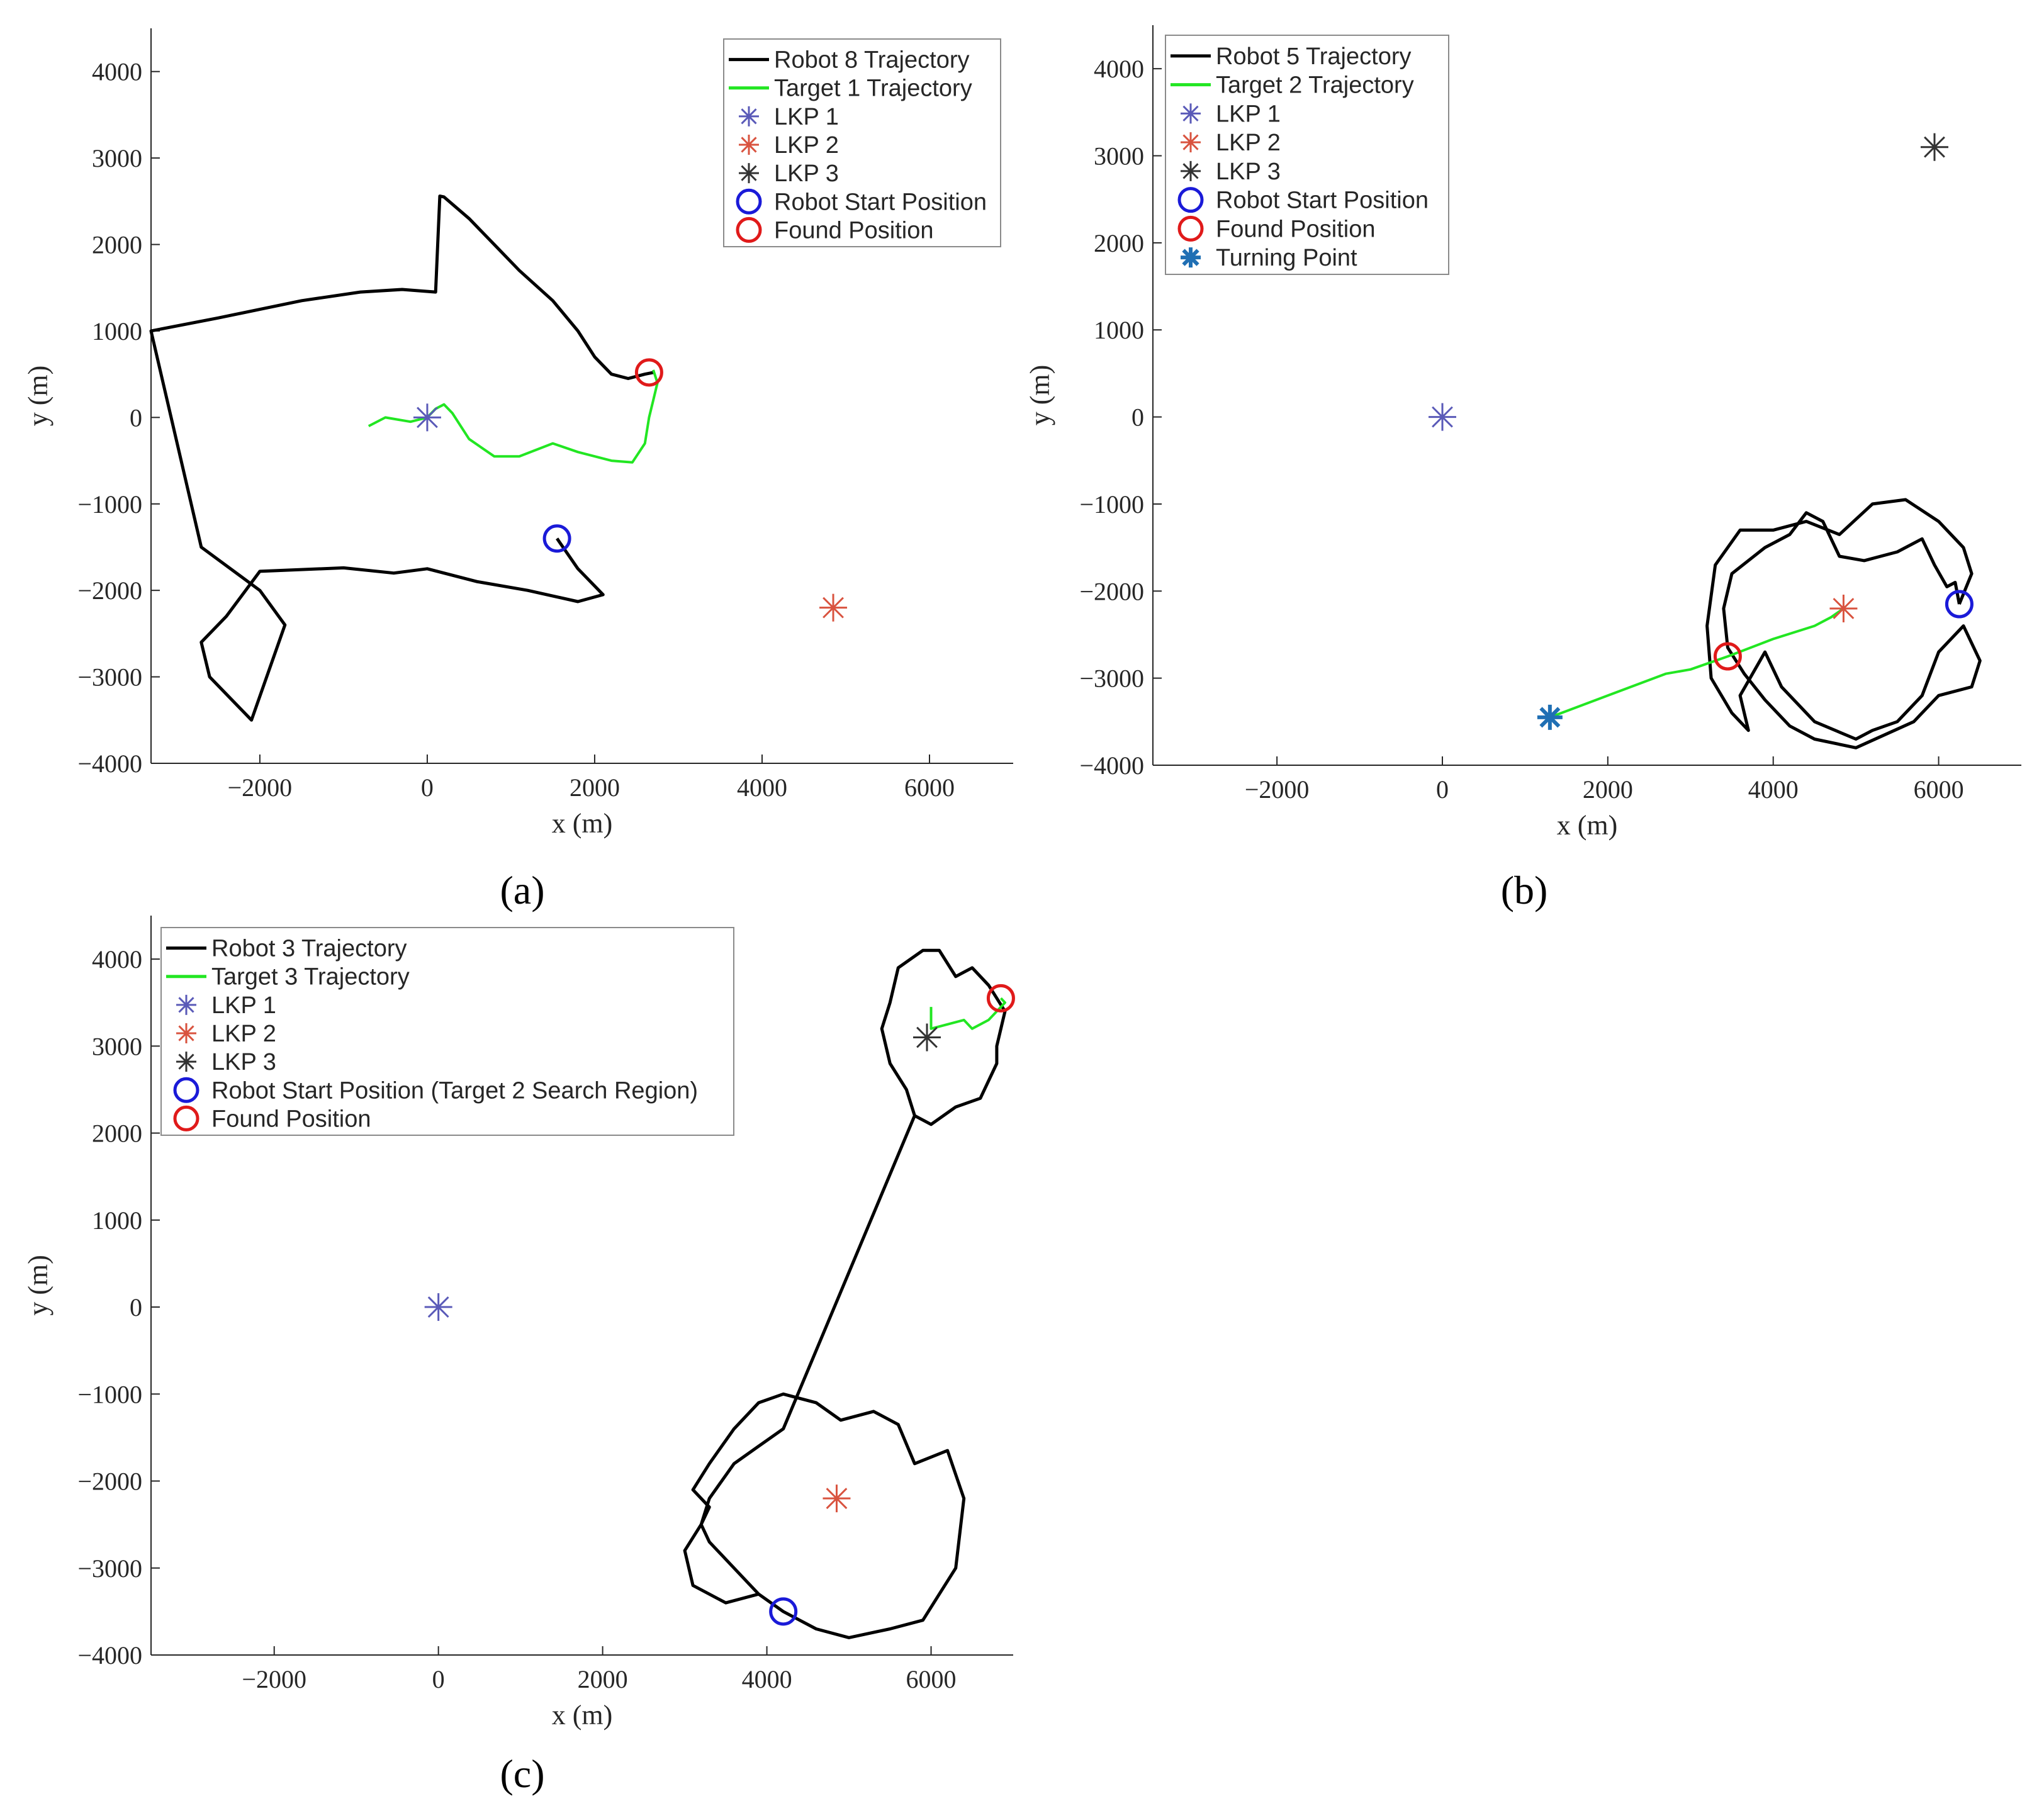  Describe the element at coordinates (783, 1611) in the screenshot. I see `marker-robot-start-position-target-2-search-region-` at that location.